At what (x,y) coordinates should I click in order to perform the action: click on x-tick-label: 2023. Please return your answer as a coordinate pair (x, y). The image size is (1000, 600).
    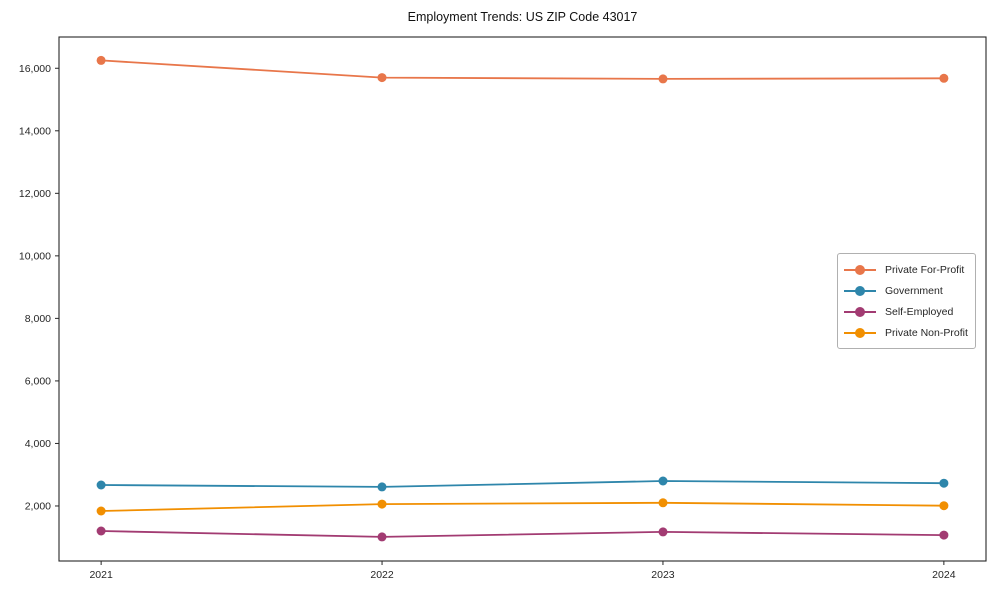
    Looking at the image, I should click on (663, 575).